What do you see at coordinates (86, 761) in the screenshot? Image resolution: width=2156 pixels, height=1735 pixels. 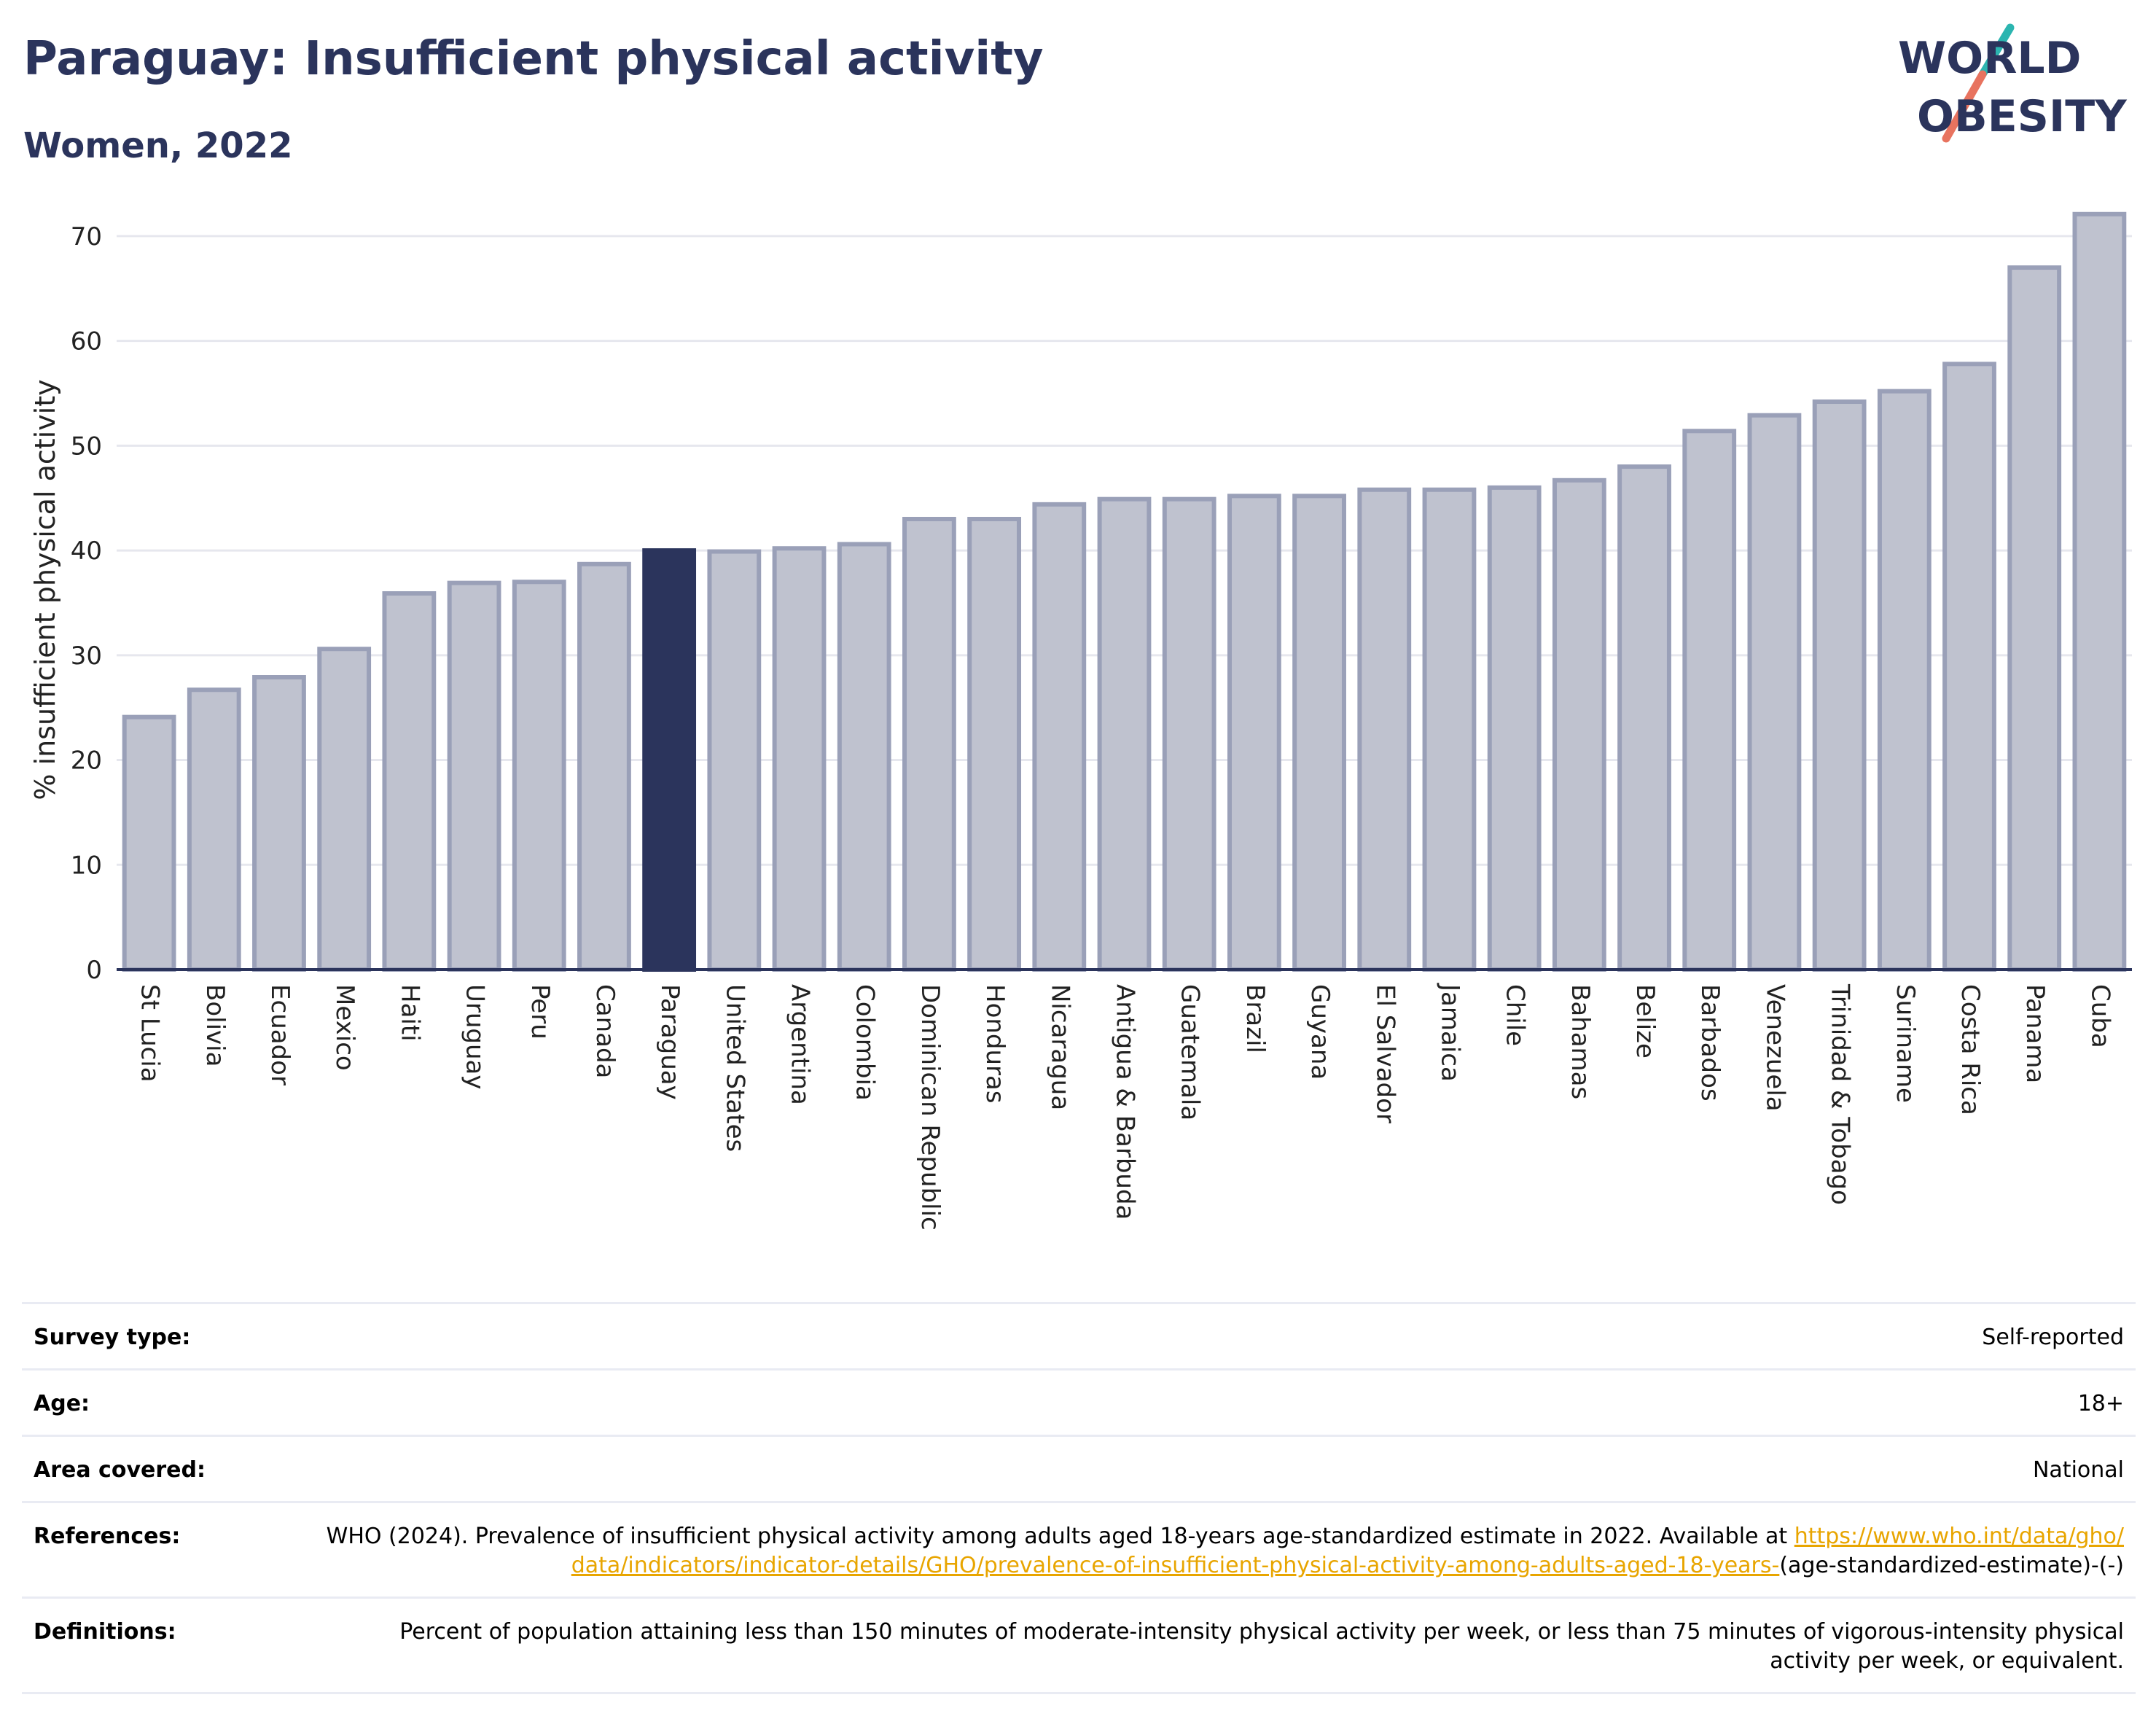 I see `y-tick-label: 20` at bounding box center [86, 761].